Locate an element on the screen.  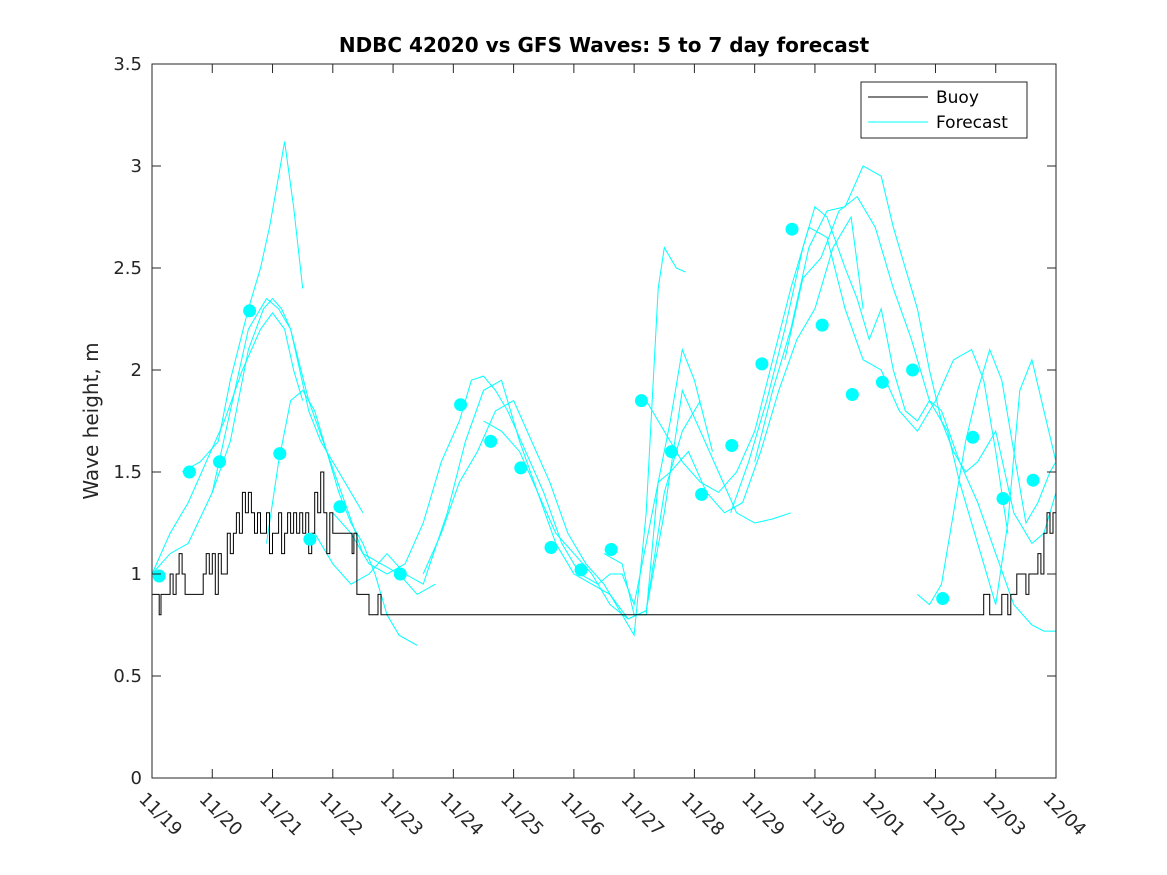
y-tick-label-1: 0.5 is located at coordinates (127, 676).